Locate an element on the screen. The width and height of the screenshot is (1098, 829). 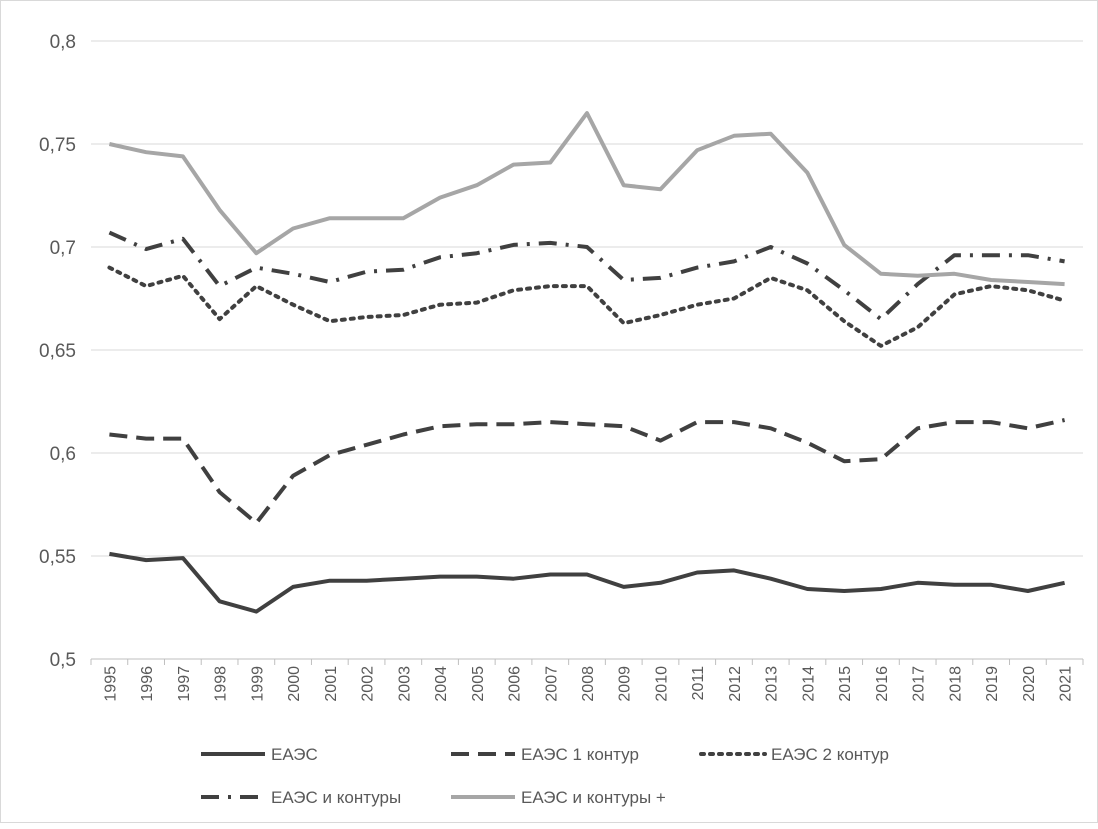
x-tick-label: 2005 is located at coordinates (478, 684).